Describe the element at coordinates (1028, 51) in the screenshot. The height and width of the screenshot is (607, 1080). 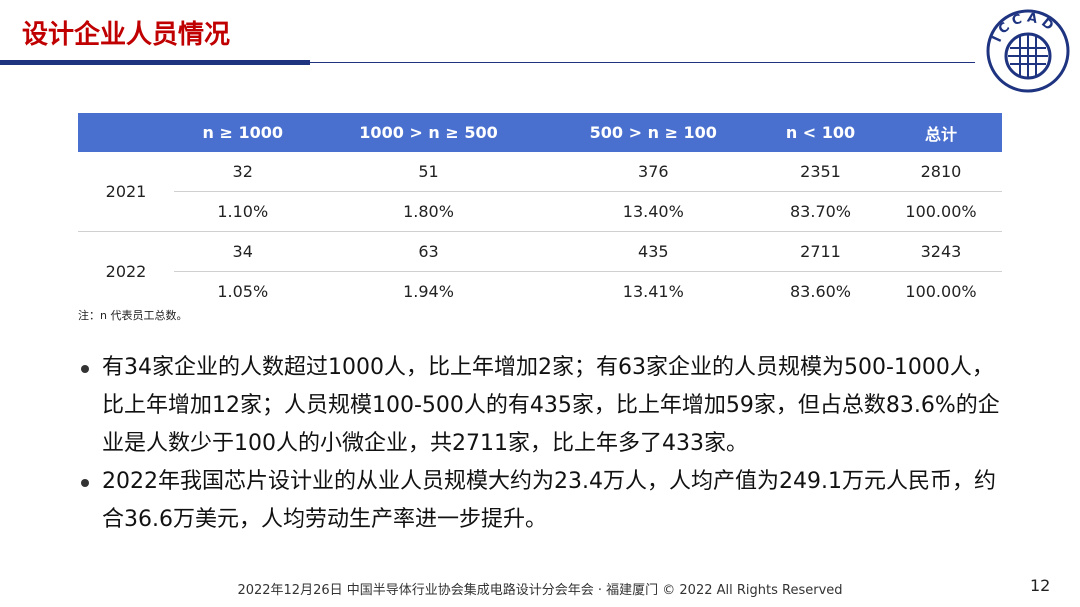
I see `logo: ICCAD` at that location.